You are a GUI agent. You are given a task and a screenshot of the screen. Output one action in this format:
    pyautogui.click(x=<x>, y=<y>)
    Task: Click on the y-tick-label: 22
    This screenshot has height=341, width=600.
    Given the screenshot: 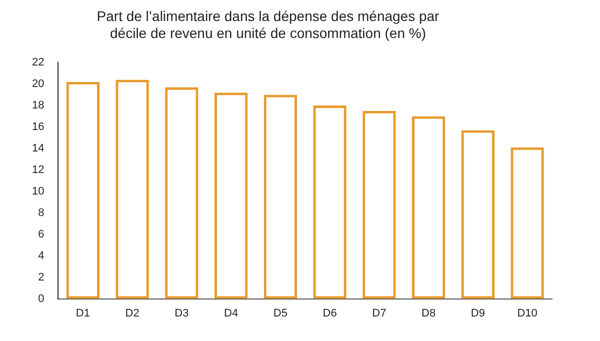 What is the action you would take?
    pyautogui.click(x=38, y=62)
    